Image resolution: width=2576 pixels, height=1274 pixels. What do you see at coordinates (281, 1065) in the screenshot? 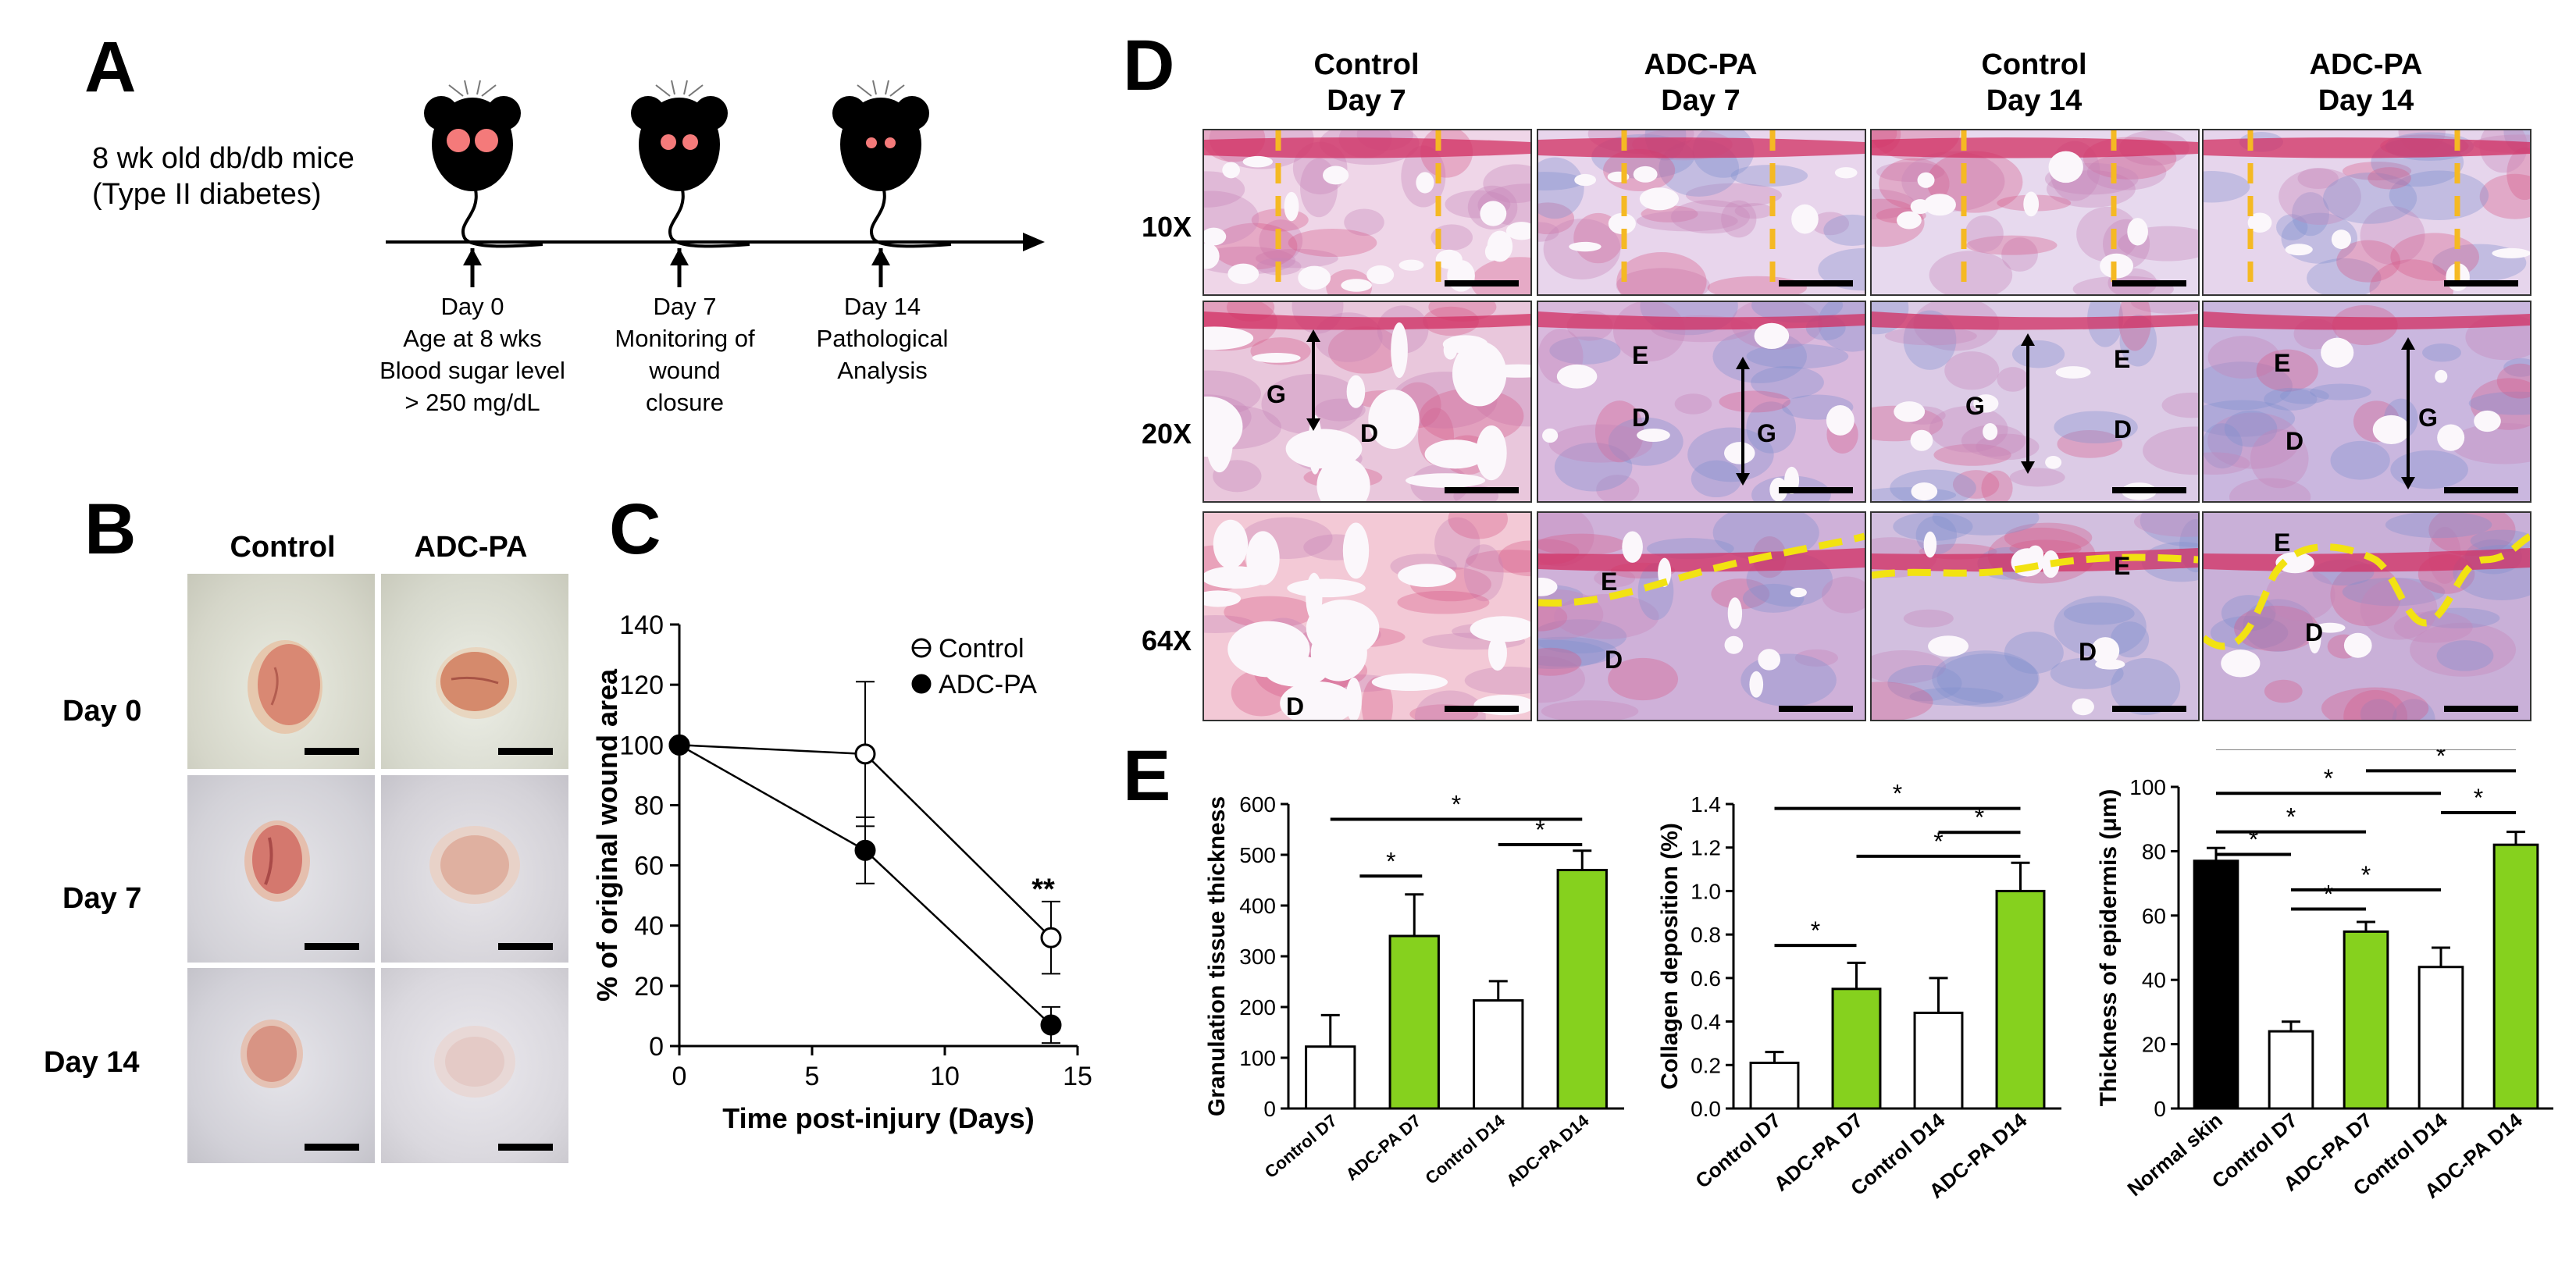
I see `wound-photo-control-day14` at bounding box center [281, 1065].